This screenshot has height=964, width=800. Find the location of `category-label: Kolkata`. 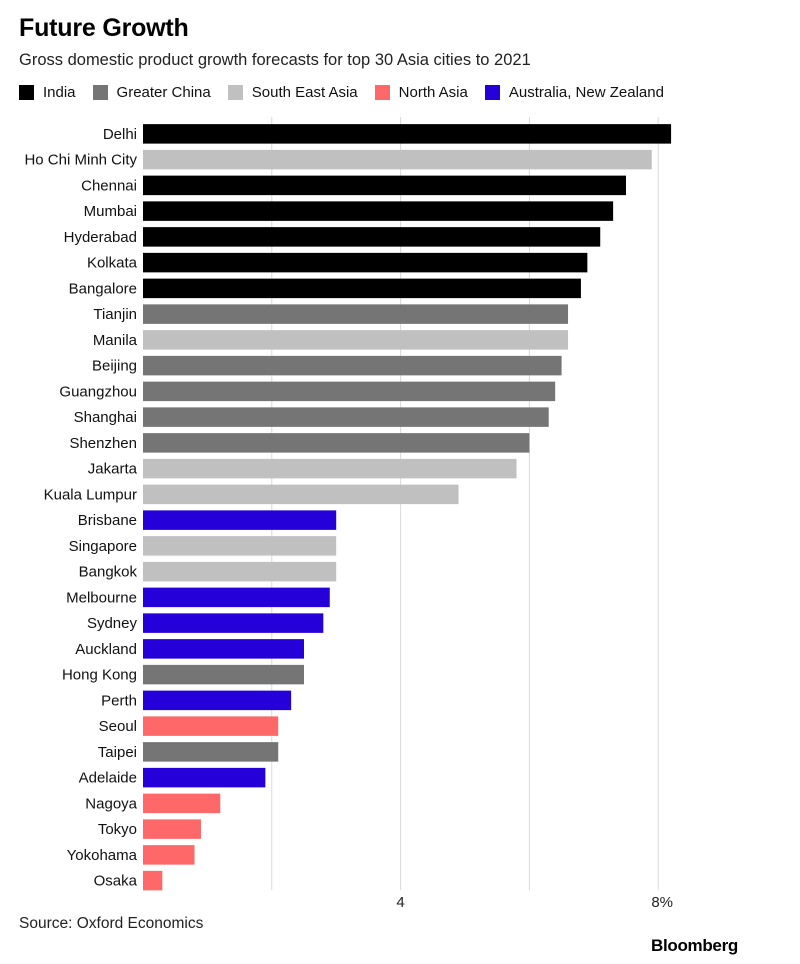

category-label: Kolkata is located at coordinates (112, 263).